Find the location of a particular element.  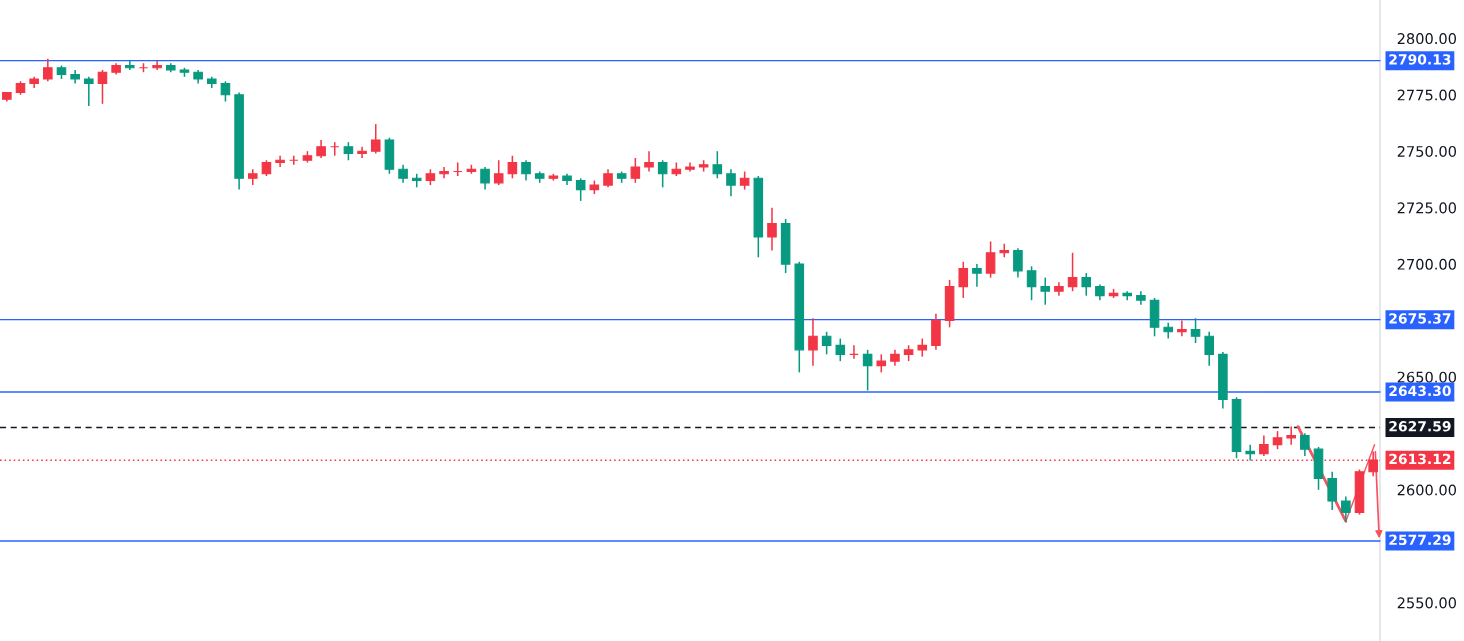

y-tick-label: 2600.00 is located at coordinates (1426, 490).